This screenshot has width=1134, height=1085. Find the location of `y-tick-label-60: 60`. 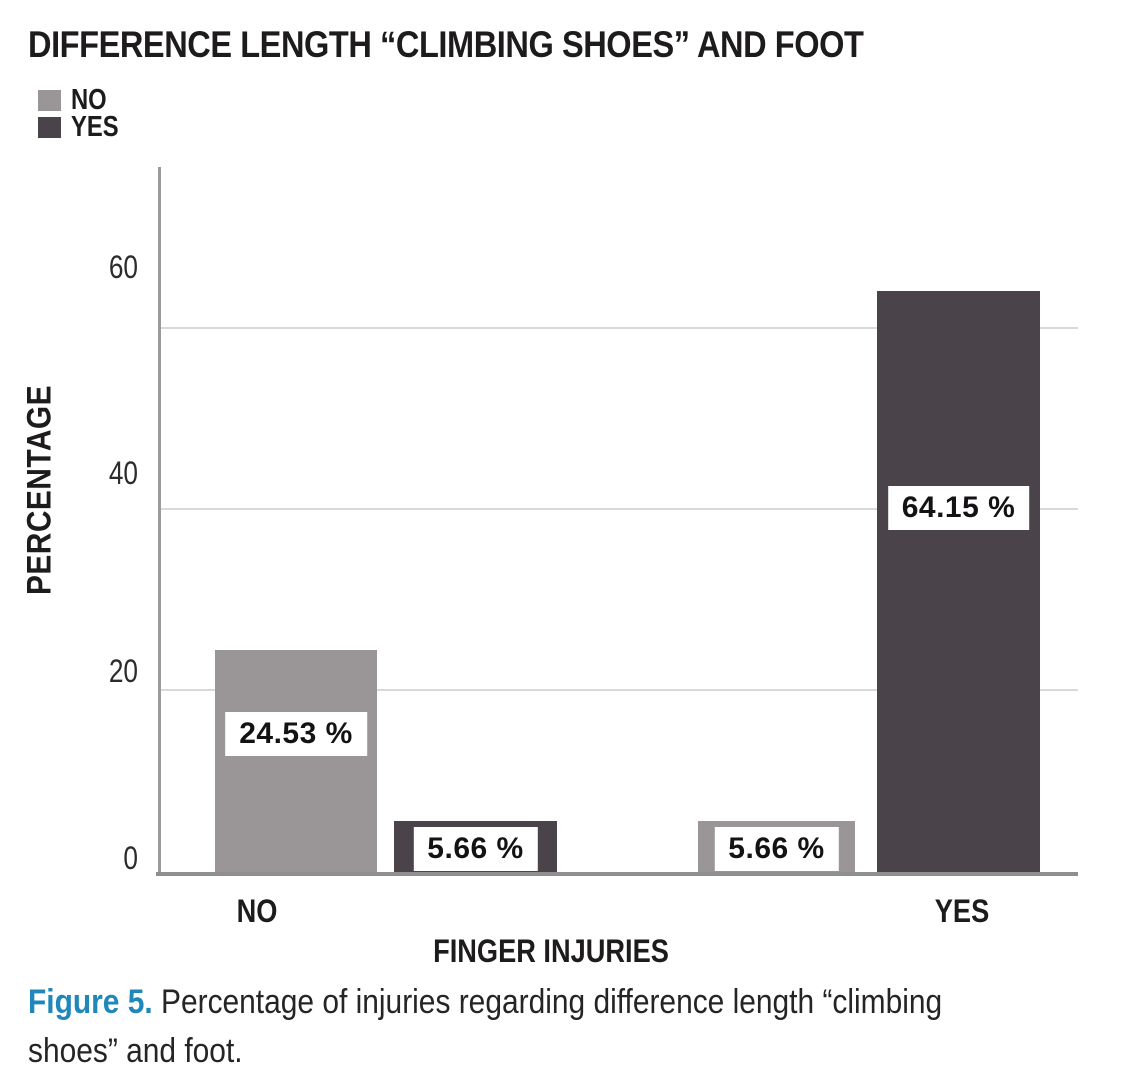

y-tick-label-60: 60 is located at coordinates (123, 267).